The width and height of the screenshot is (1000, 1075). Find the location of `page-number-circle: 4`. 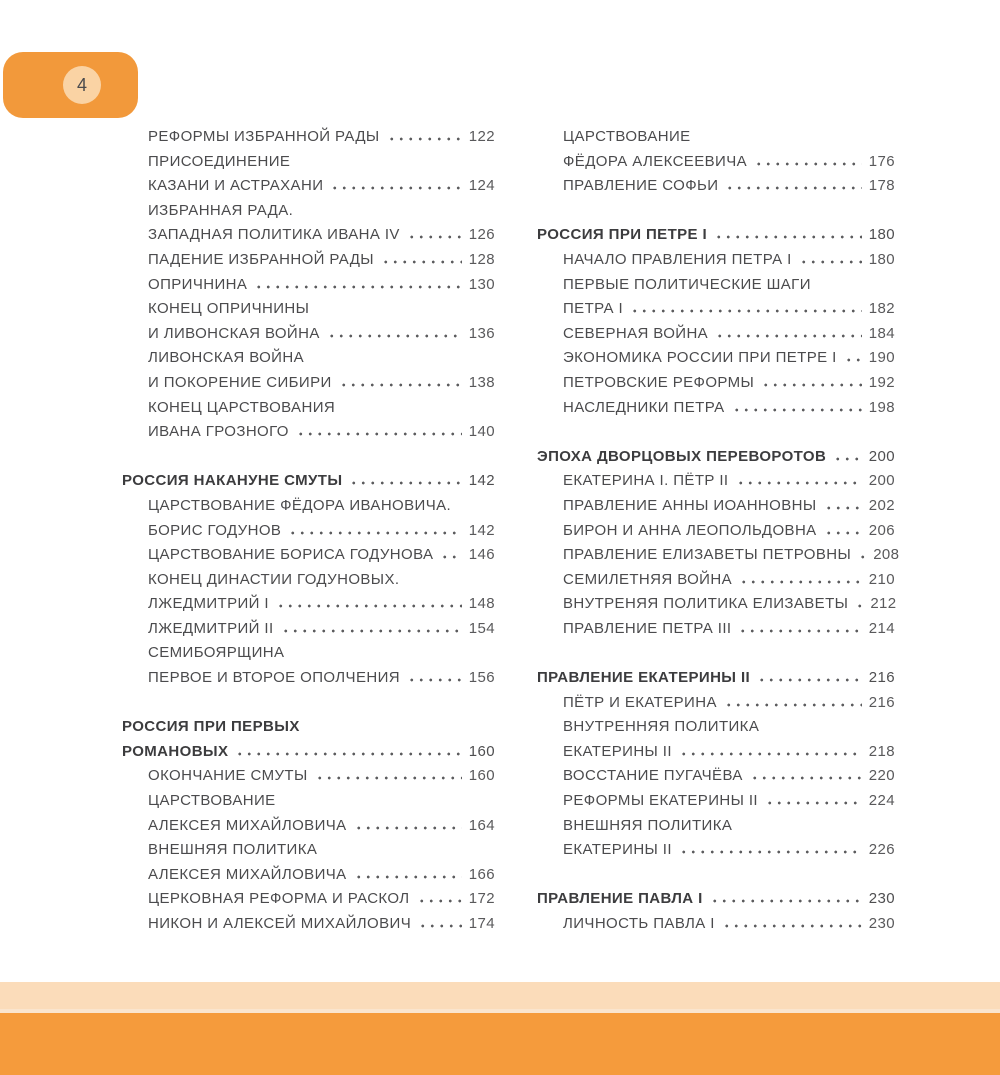

page-number-circle: 4 is located at coordinates (82, 85).